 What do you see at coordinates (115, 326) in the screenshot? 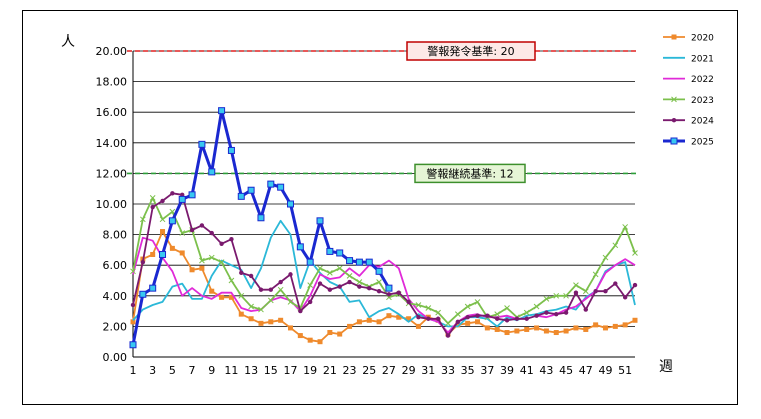
I see `y-tick-label: 2.00` at bounding box center [115, 326].